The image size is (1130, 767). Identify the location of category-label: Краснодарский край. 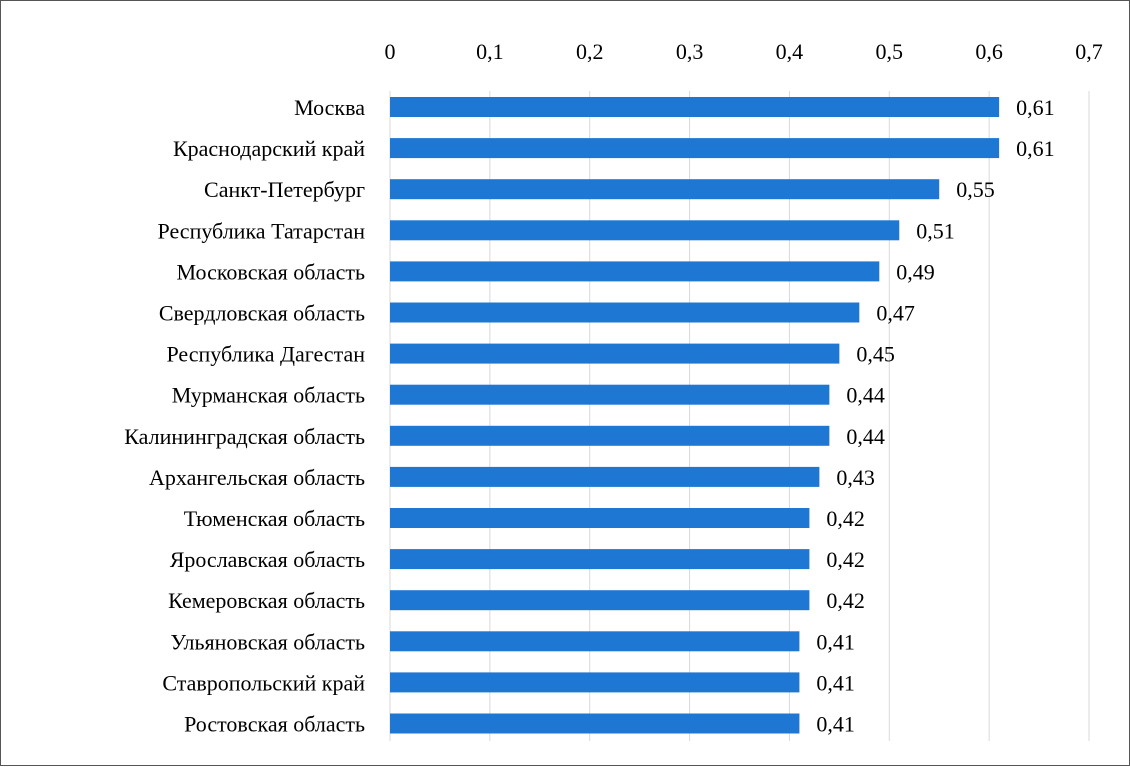
(269, 148).